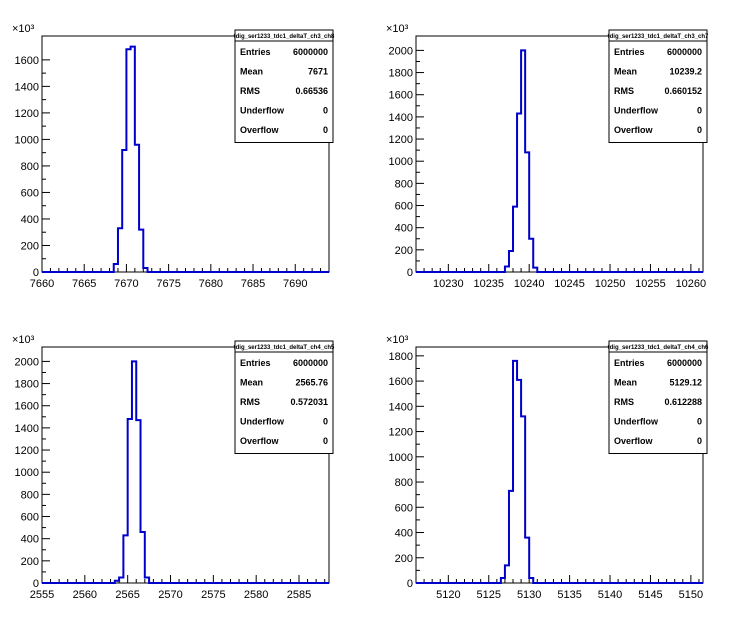 The image size is (746, 622). I want to click on stat-value: 10239.2, so click(685, 72).